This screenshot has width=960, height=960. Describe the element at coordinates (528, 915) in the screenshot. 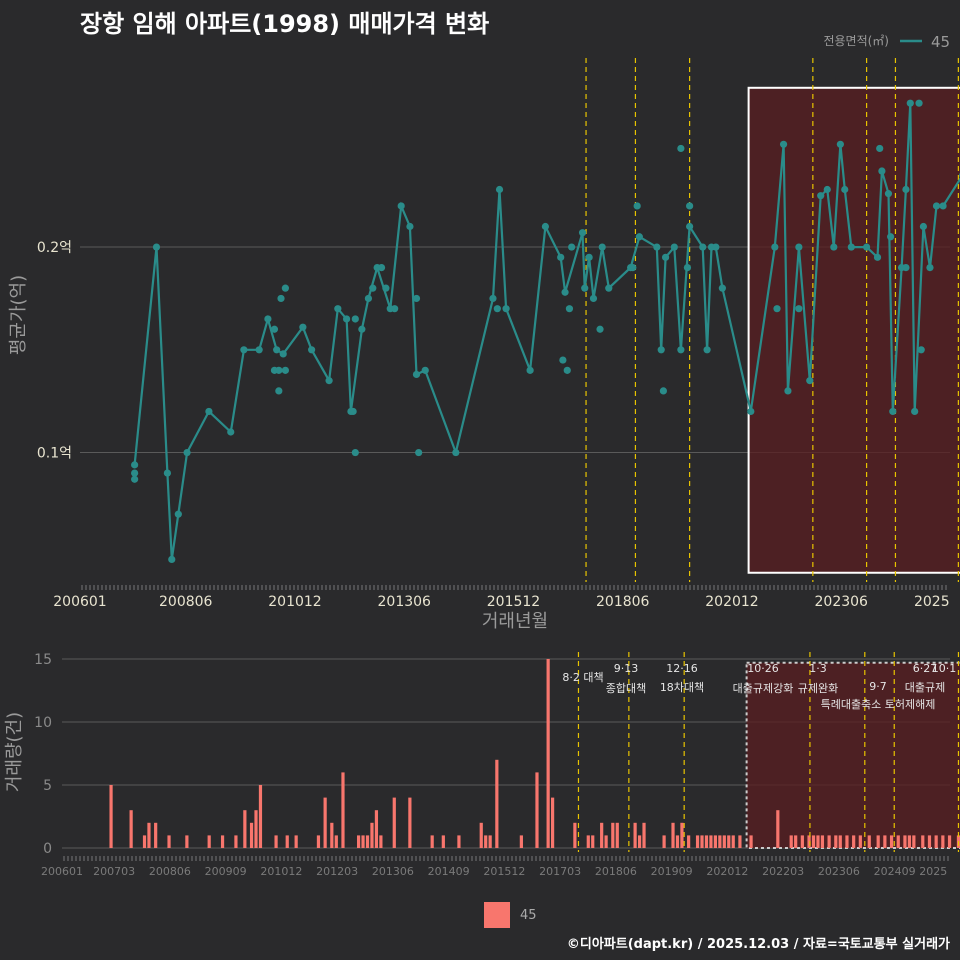

I see `volume-legend-label: 45` at that location.